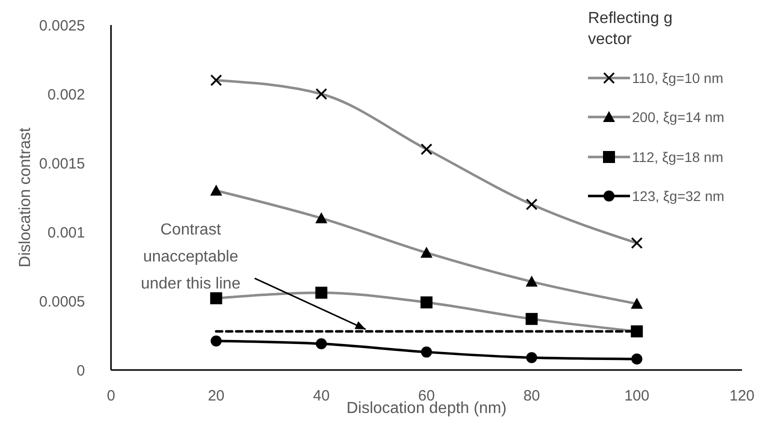  What do you see at coordinates (216, 396) in the screenshot?
I see `x-tick-label: 20` at bounding box center [216, 396].